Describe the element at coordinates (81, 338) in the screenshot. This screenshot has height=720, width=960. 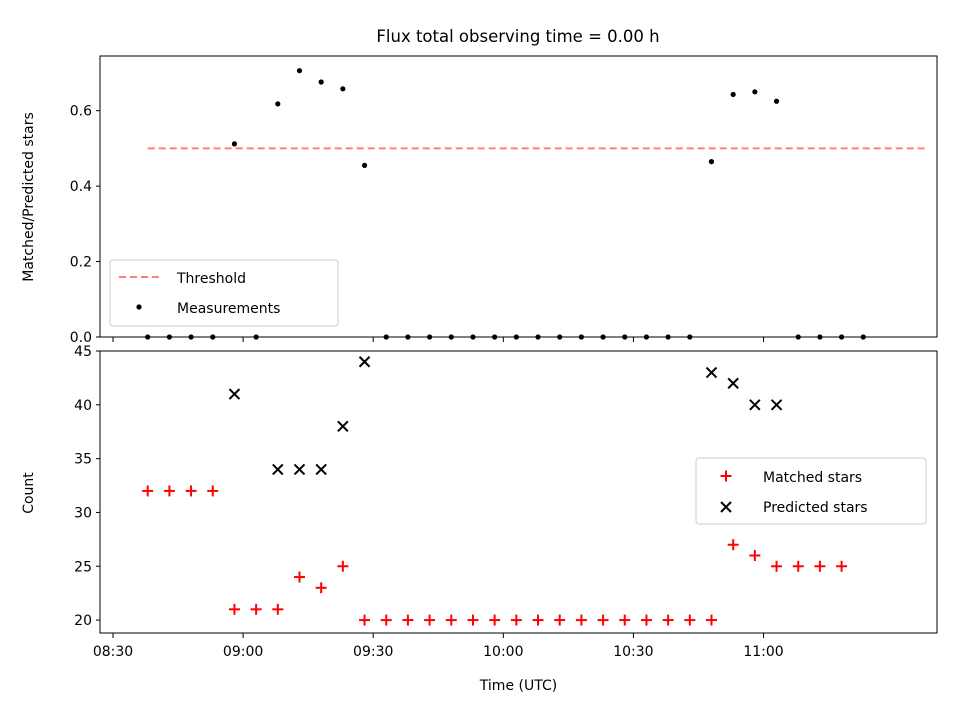
I see `y-tick-label: 0.0` at that location.